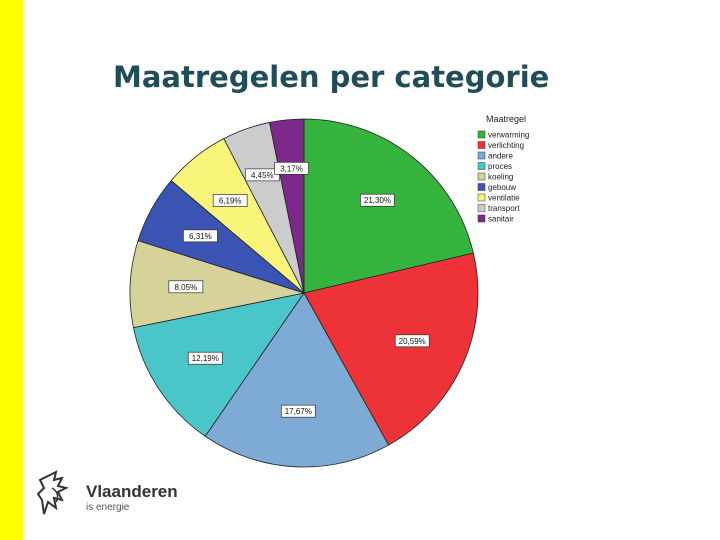 The width and height of the screenshot is (720, 540). Describe the element at coordinates (506, 145) in the screenshot. I see `legend-label-verlichting: verlichting` at that location.